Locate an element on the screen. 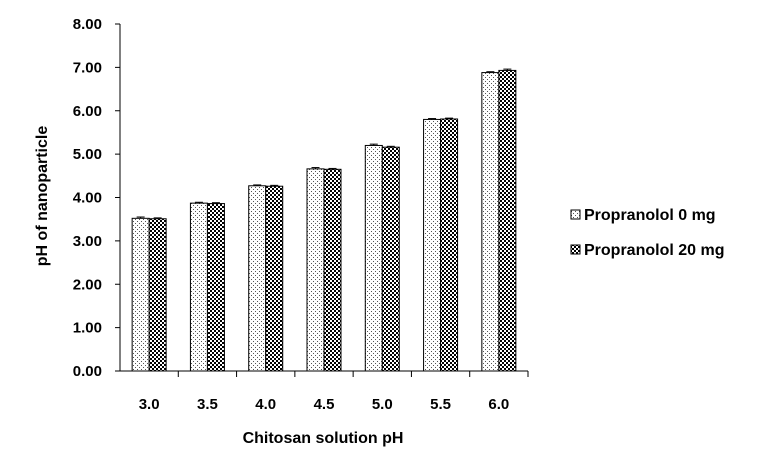 The image size is (772, 476). y-tick-label: 5.00 is located at coordinates (87, 154).